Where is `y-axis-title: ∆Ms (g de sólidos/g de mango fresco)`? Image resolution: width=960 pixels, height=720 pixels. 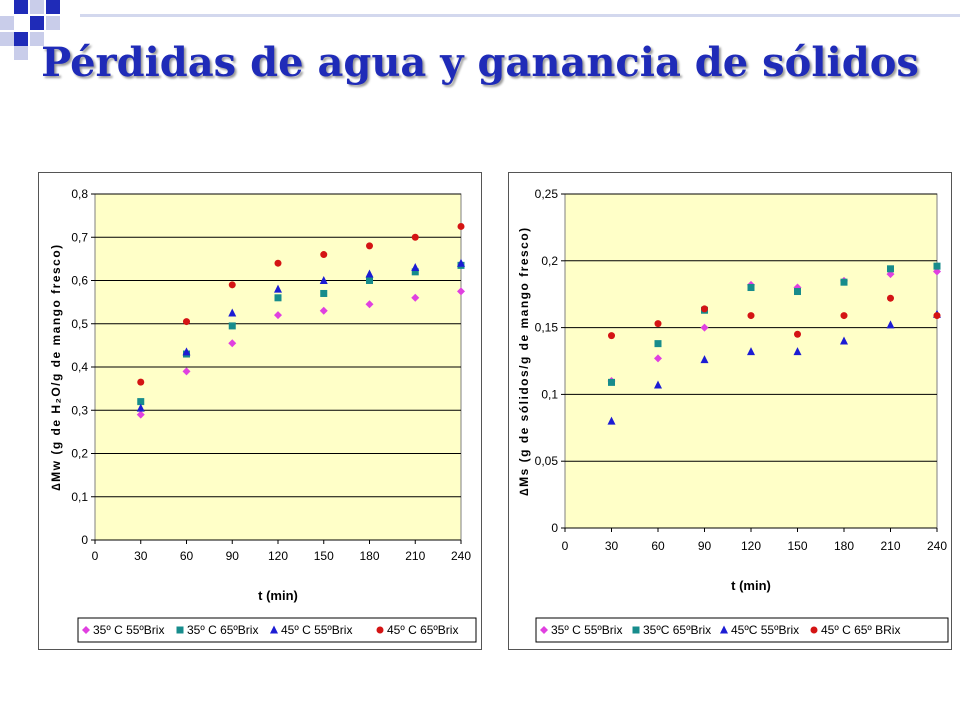
y-axis-title: ∆Ms (g de sólidos/g de mango fresco) is located at coordinates (524, 360).